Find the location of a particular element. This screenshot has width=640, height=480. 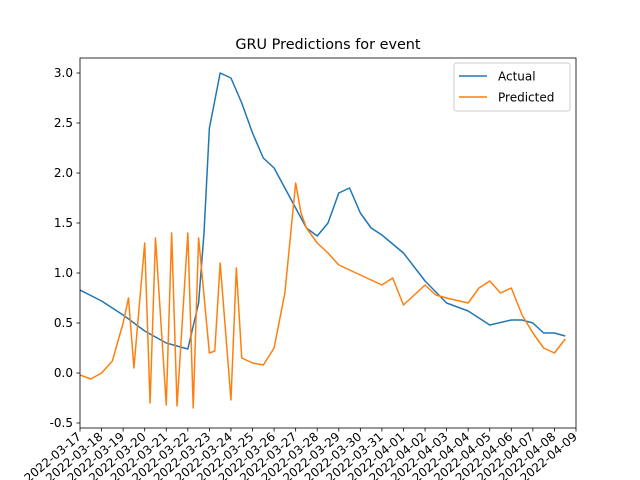

legend-label-actual: Actual is located at coordinates (517, 77).